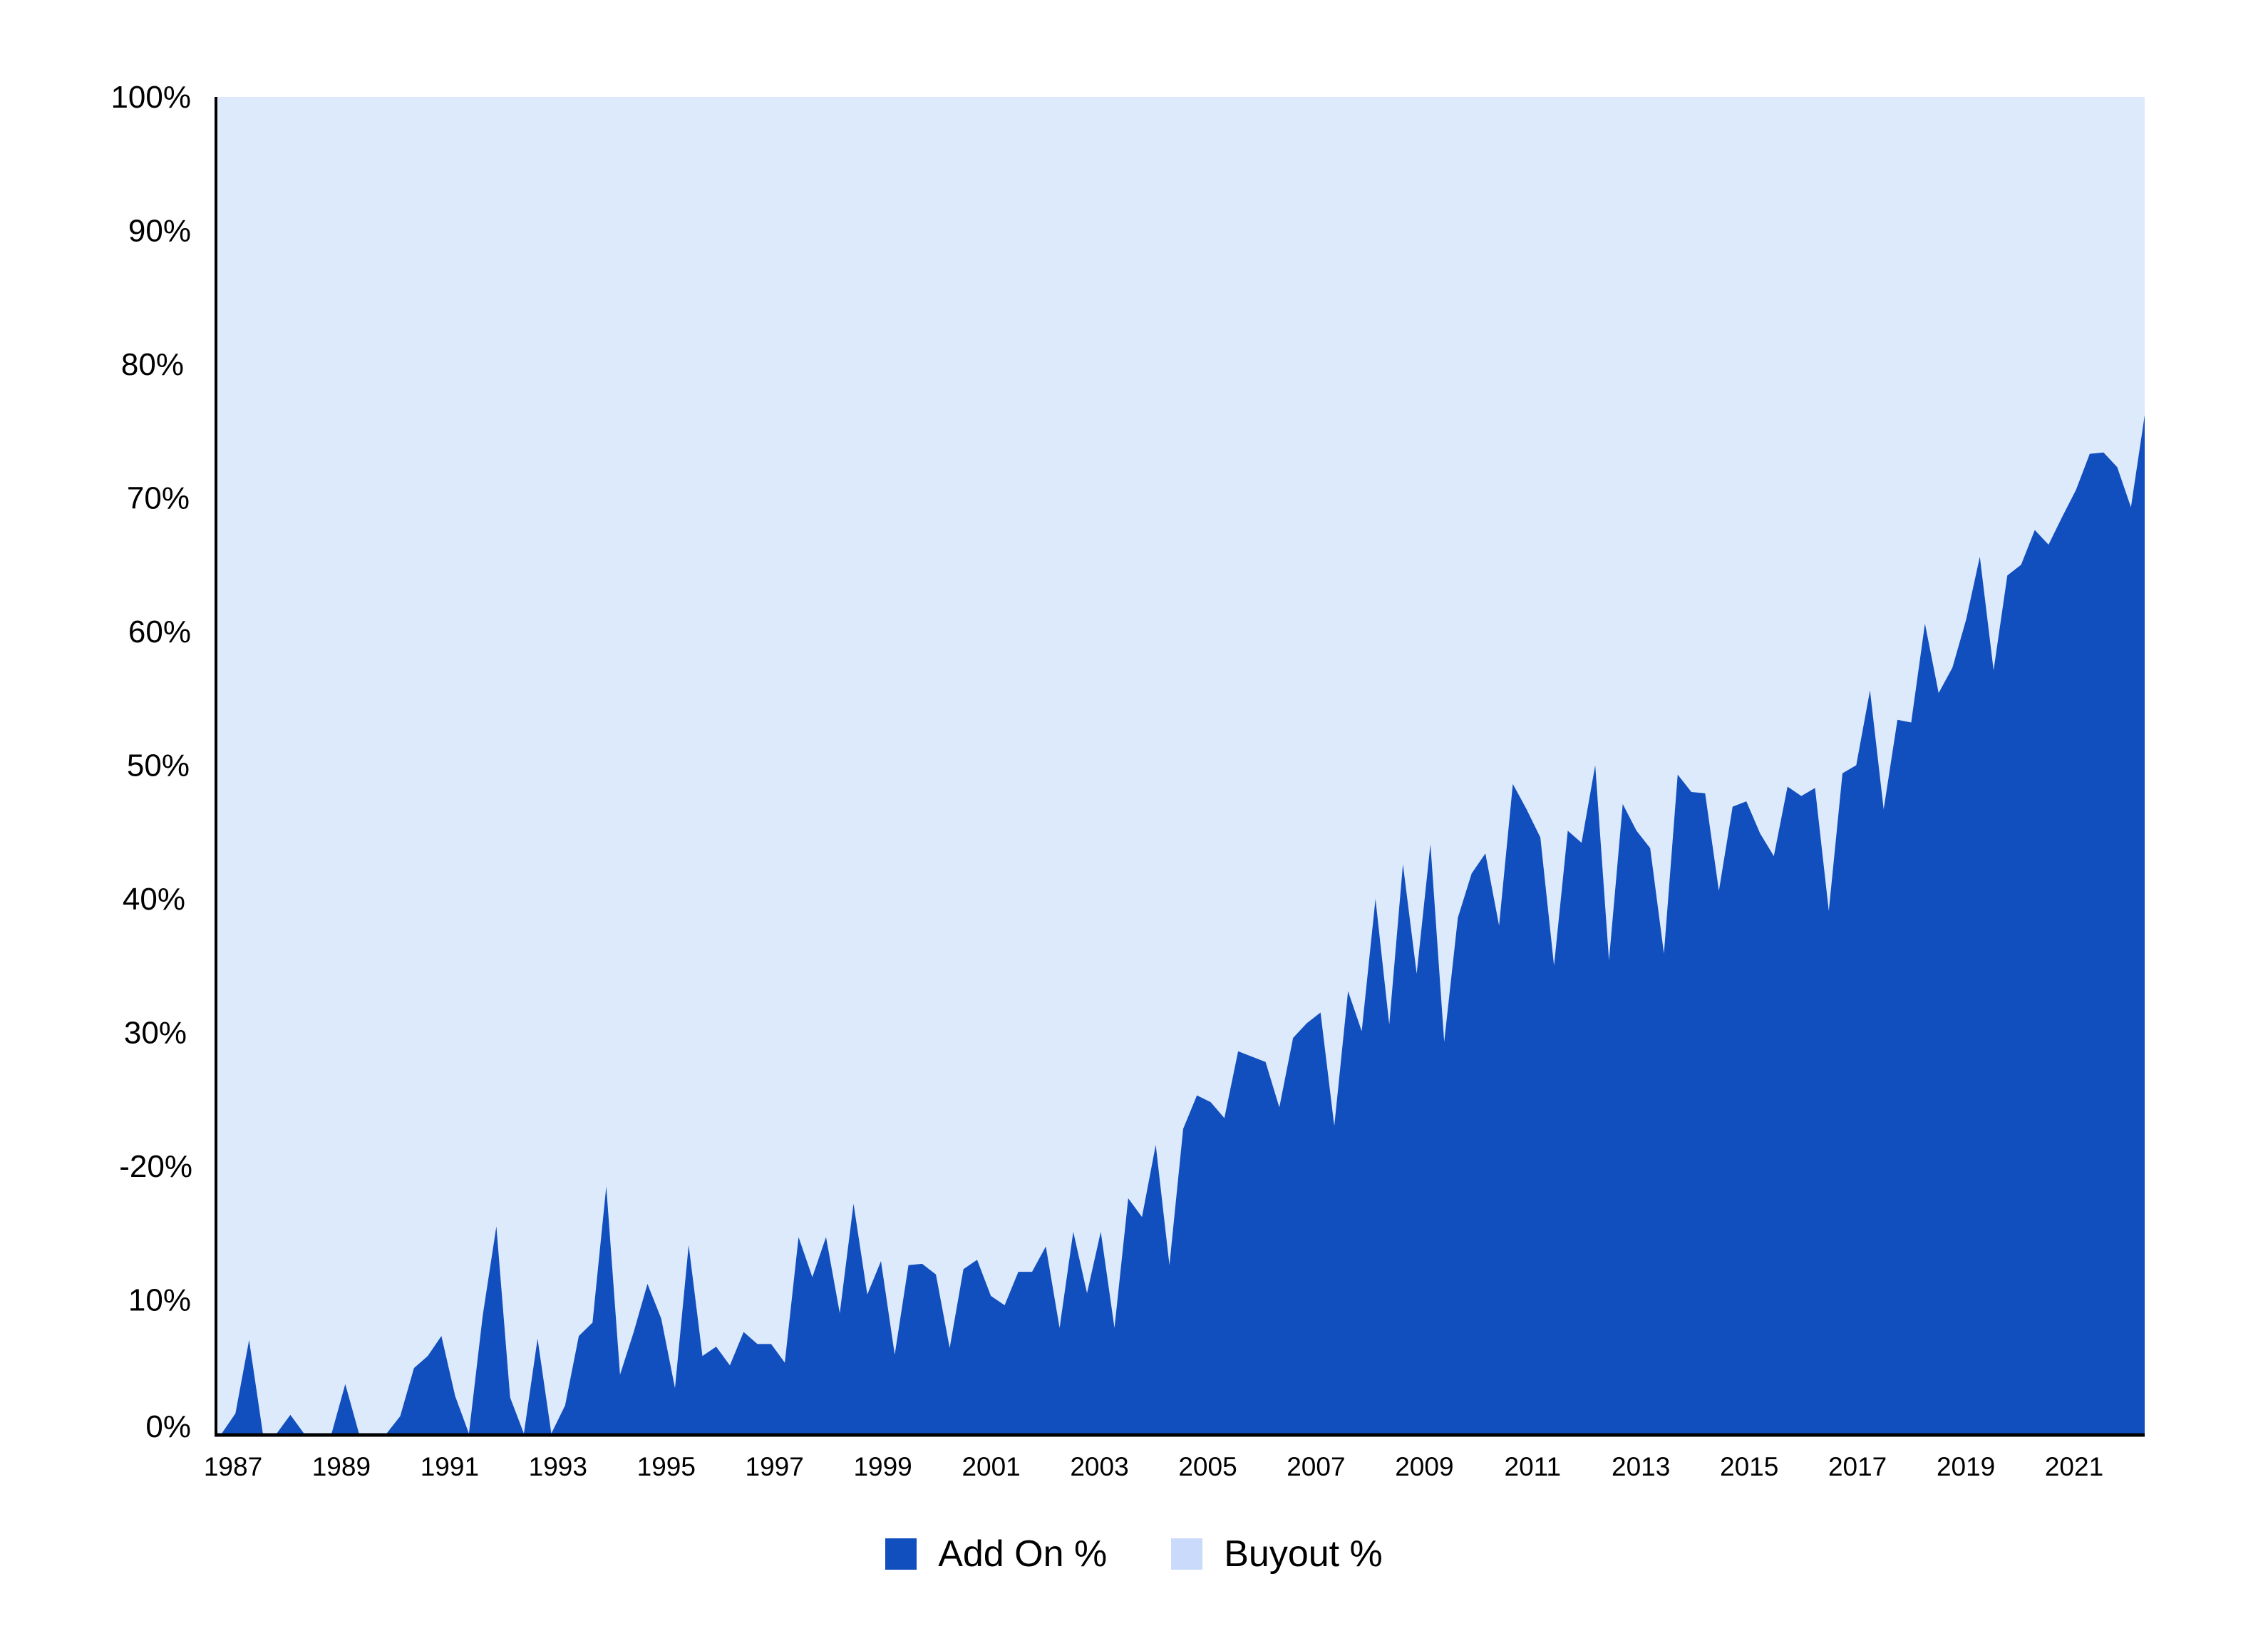  What do you see at coordinates (1099, 1466) in the screenshot?
I see `x-tick-label: 2003` at bounding box center [1099, 1466].